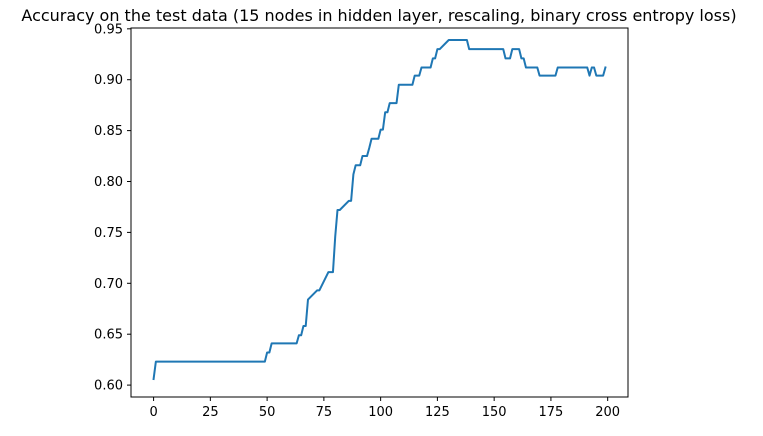  Describe the element at coordinates (437, 412) in the screenshot. I see `x-tick-label: 125` at that location.